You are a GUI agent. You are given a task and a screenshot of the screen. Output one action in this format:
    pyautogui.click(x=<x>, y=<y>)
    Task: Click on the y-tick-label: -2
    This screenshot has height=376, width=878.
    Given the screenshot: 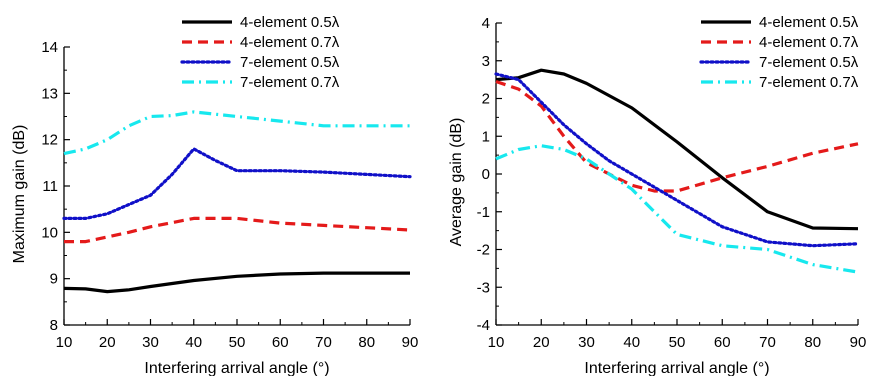 What is the action you would take?
    pyautogui.click(x=483, y=250)
    